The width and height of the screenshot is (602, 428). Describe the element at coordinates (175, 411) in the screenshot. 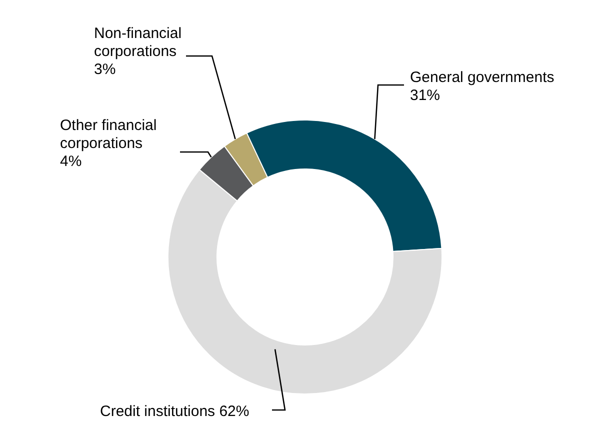

I see `slice-label: Credit institutions 62%` at that location.